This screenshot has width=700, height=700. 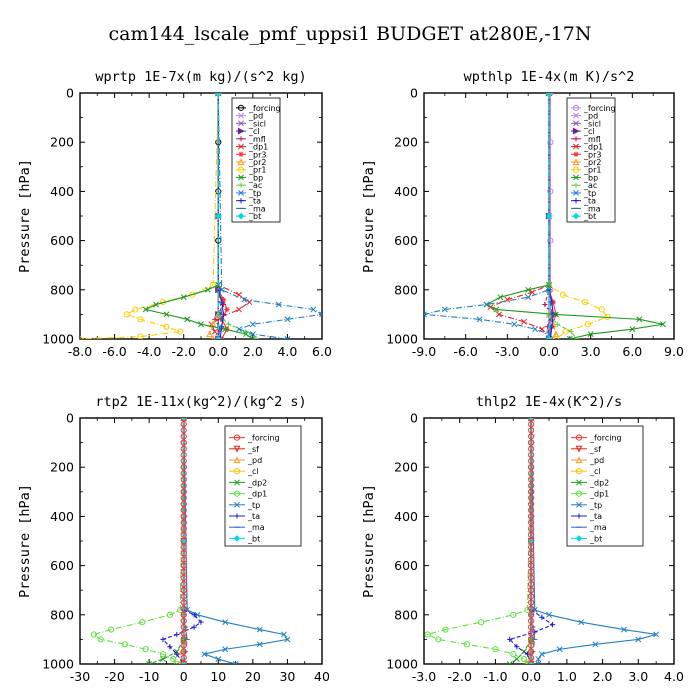 I want to click on series-point-bt, so click(x=218, y=337).